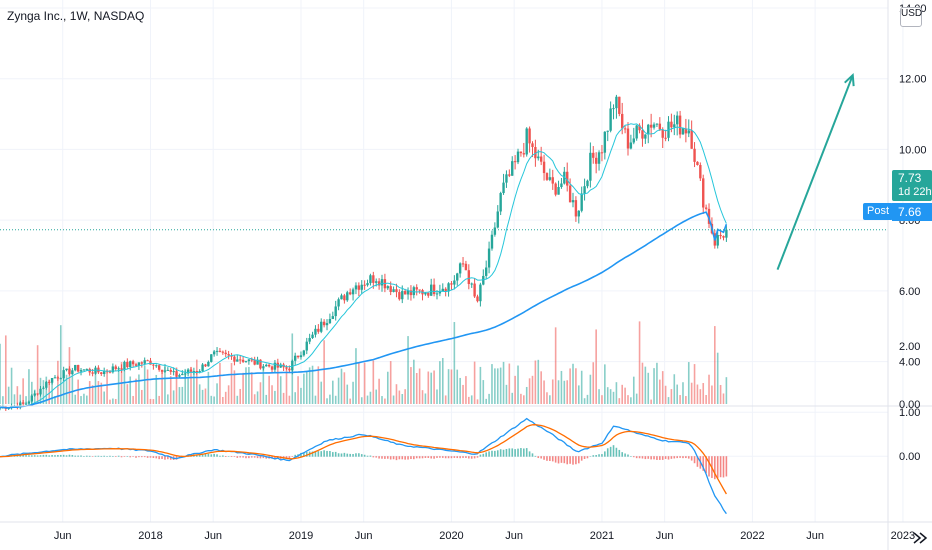  Describe the element at coordinates (919, 538) in the screenshot. I see `goto-realtime-icon` at that location.